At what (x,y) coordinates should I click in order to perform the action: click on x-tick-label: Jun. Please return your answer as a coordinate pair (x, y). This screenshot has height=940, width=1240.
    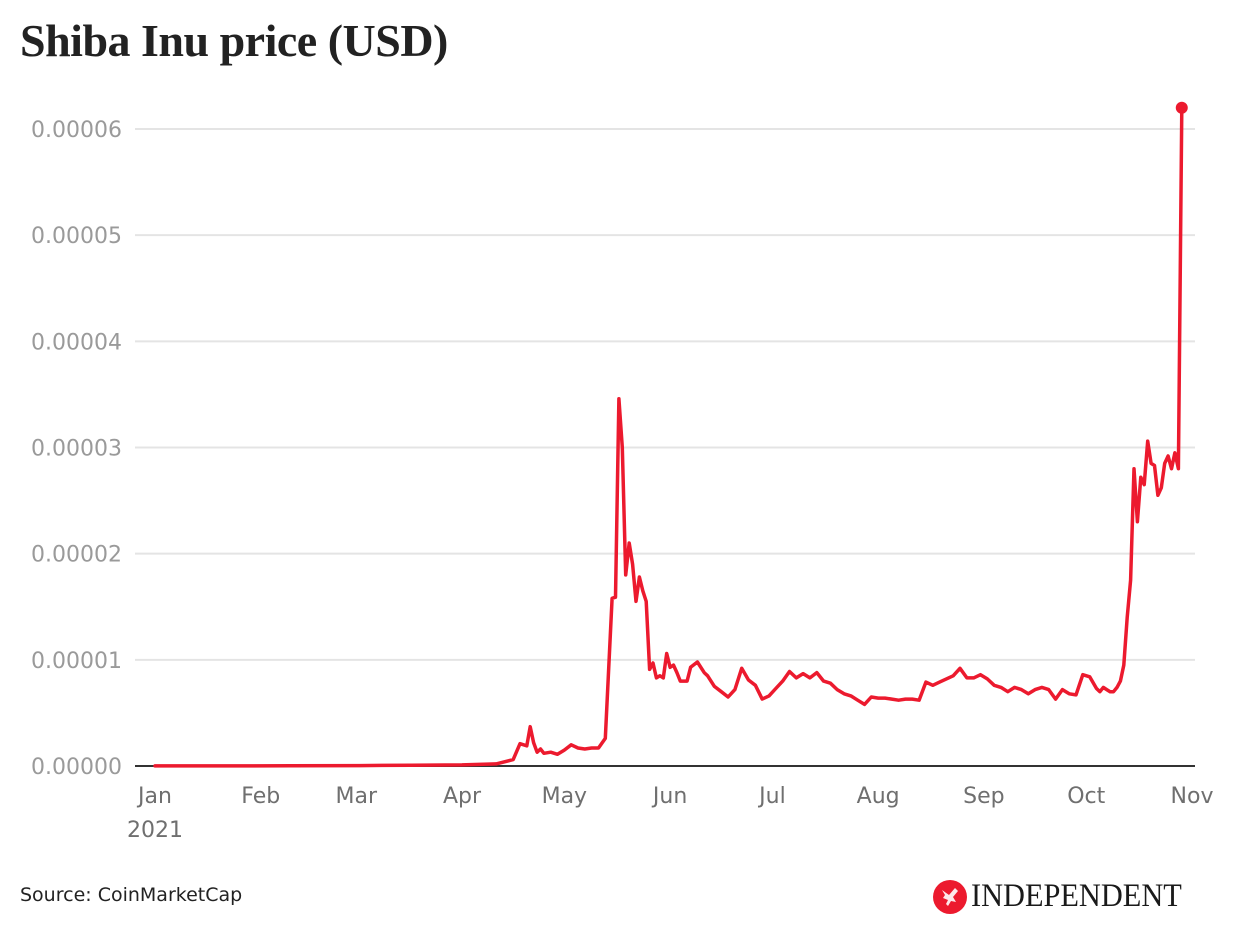
    Looking at the image, I should click on (669, 796).